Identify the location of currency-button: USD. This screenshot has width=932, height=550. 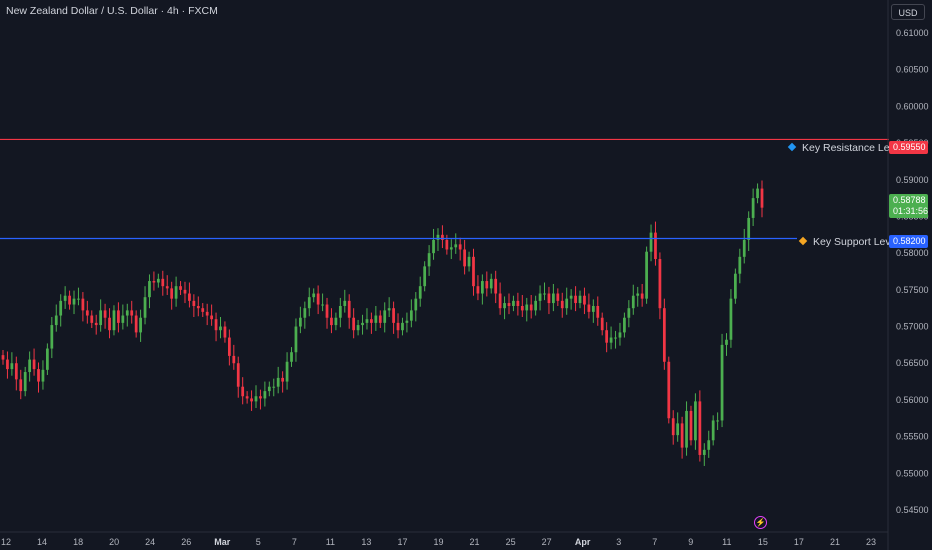
(908, 12).